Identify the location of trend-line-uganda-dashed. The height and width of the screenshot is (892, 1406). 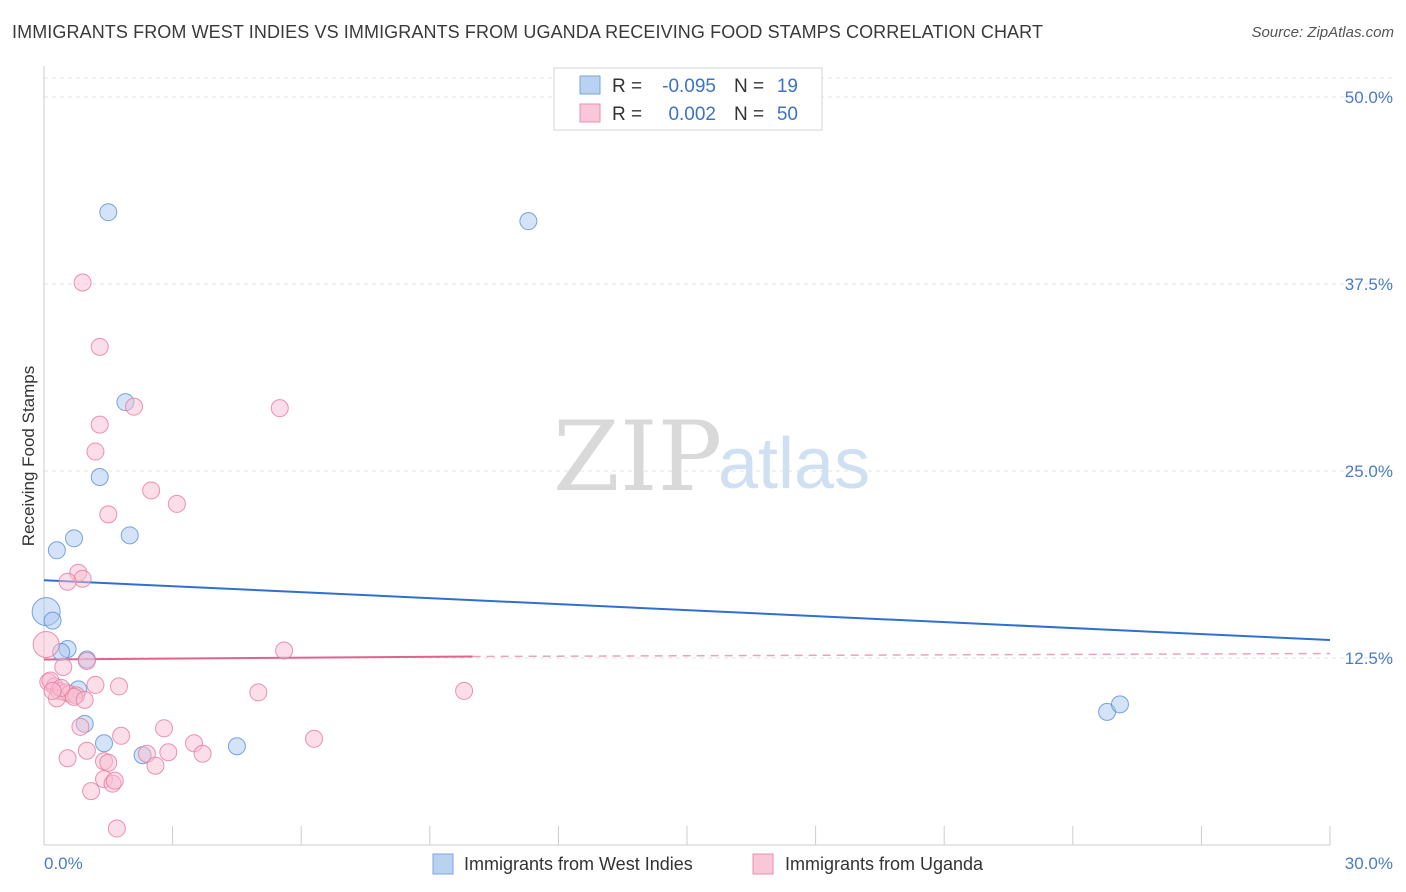
(901, 655).